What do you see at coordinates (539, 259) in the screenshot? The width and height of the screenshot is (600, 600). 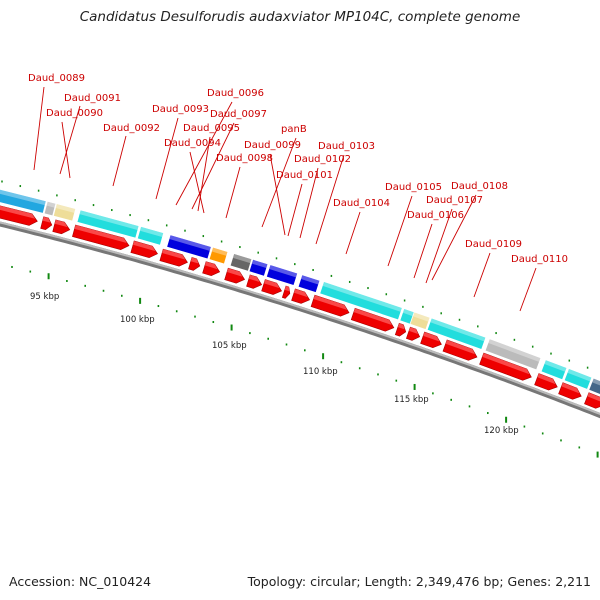 I see `gene-label: Daud_0110` at bounding box center [539, 259].